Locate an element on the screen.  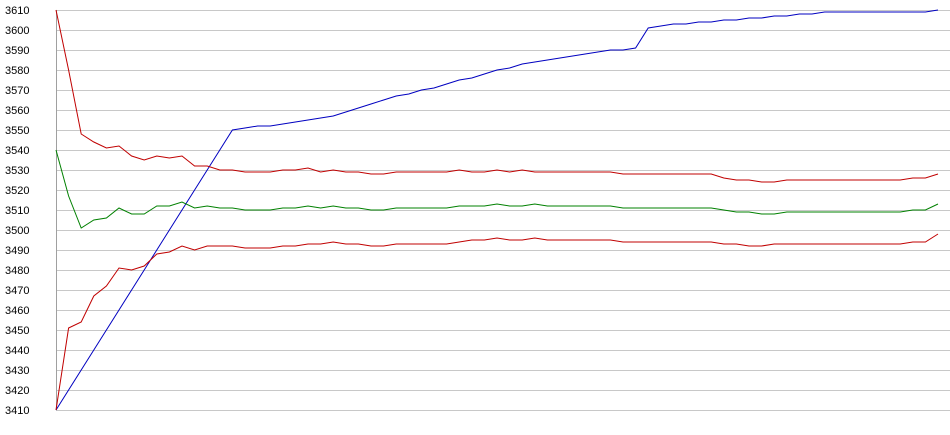
y-tick-label: 3450 is located at coordinates (17, 331).